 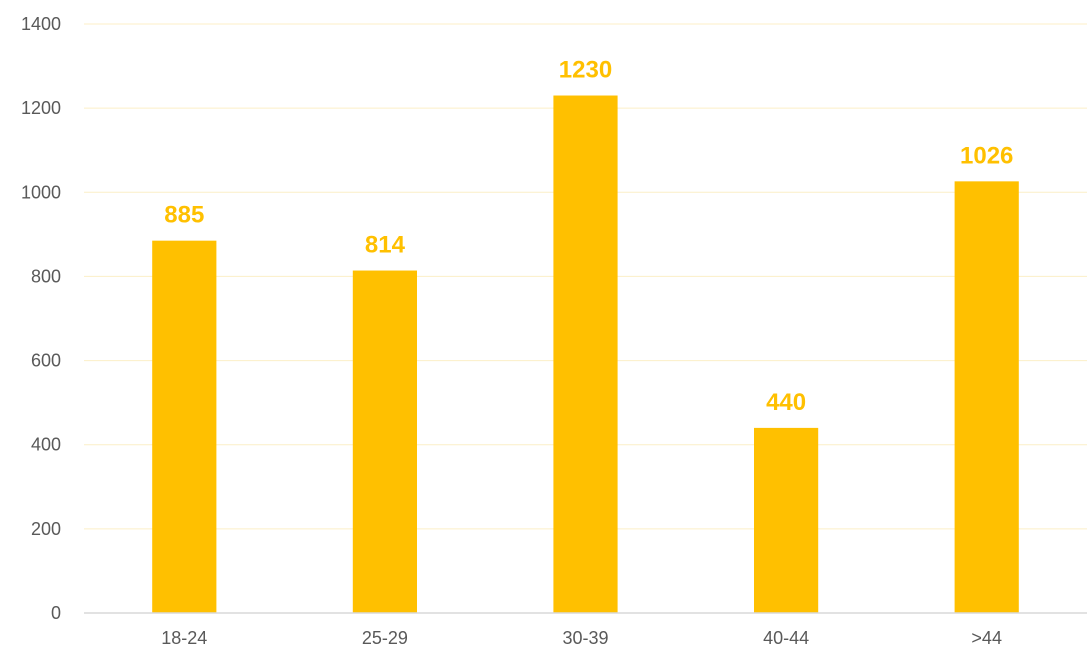 I want to click on y-tick-label: 800, so click(x=46, y=276).